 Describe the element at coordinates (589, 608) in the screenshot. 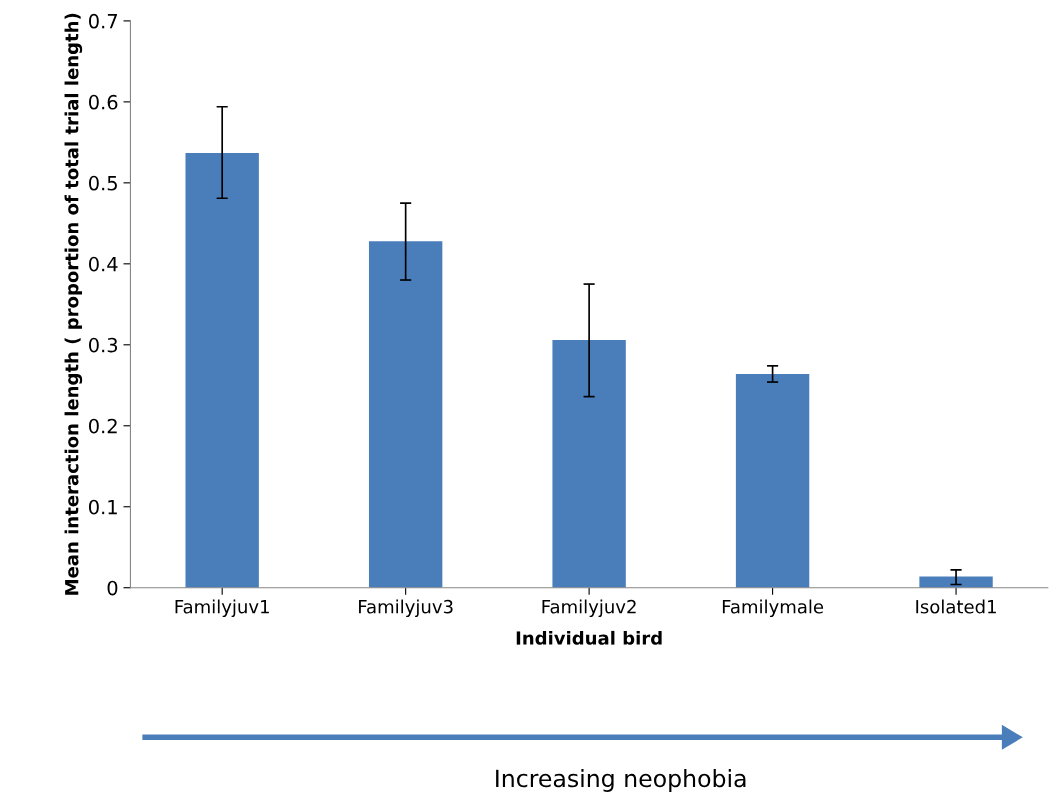

I see `x-tick-label: Familyjuv2` at that location.